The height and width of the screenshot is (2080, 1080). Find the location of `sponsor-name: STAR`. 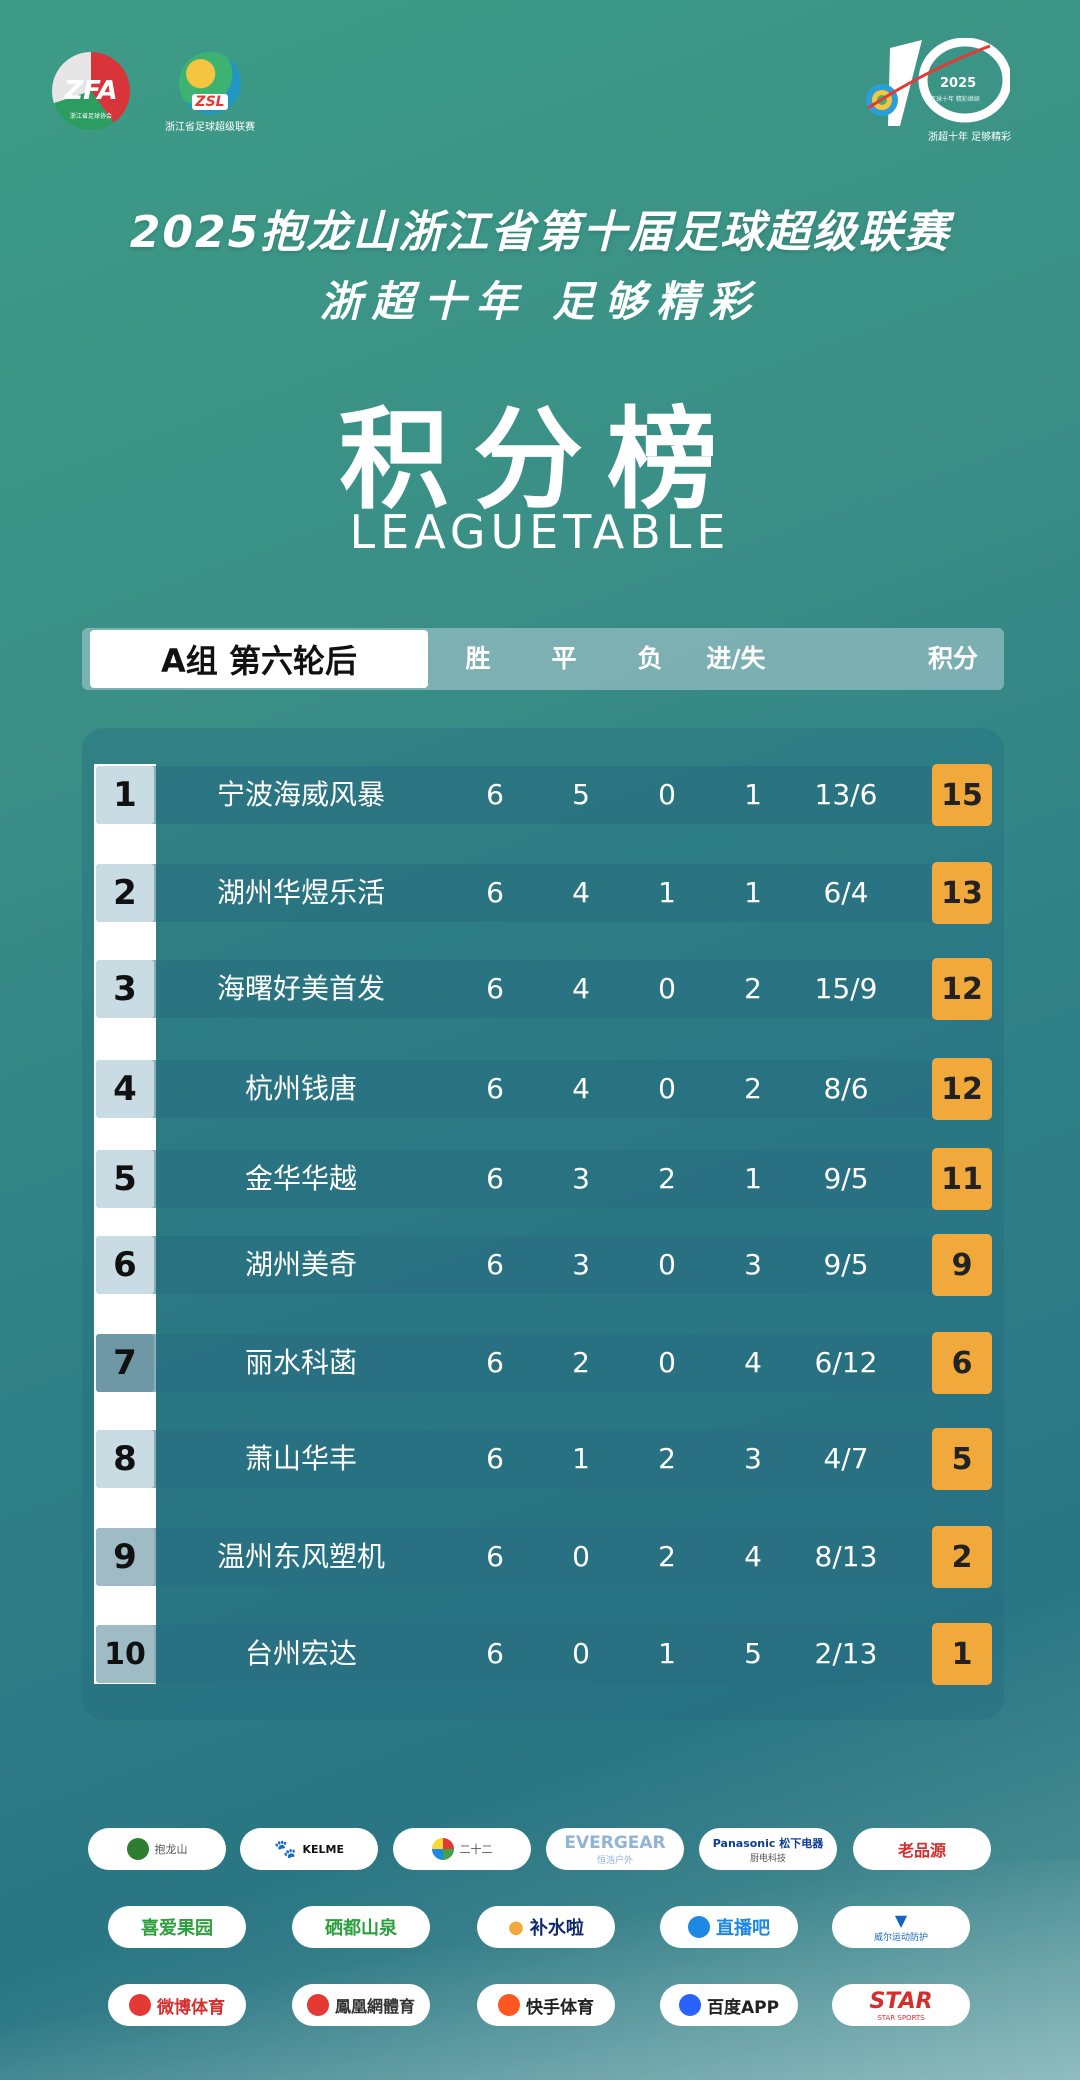

sponsor-name: STAR is located at coordinates (901, 2001).